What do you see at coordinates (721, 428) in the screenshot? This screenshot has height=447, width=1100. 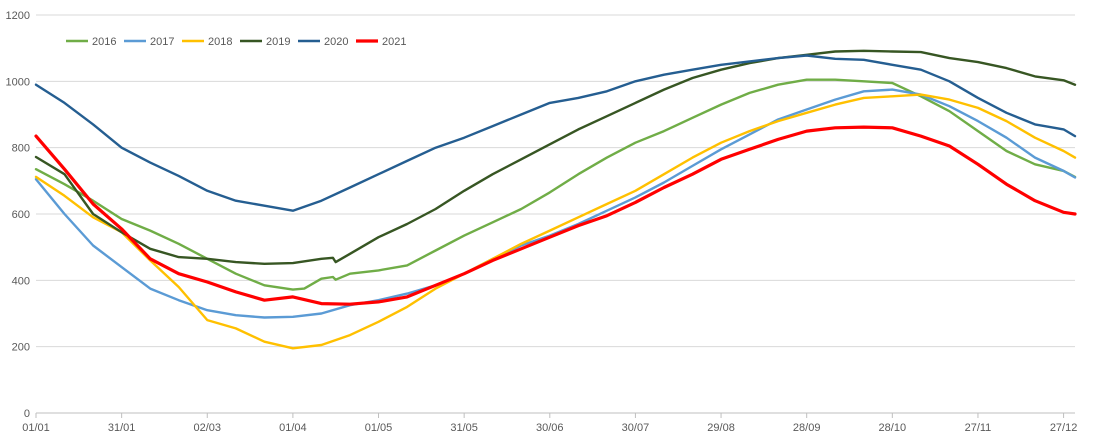 I see `x-tick-label: 29/08` at bounding box center [721, 428].